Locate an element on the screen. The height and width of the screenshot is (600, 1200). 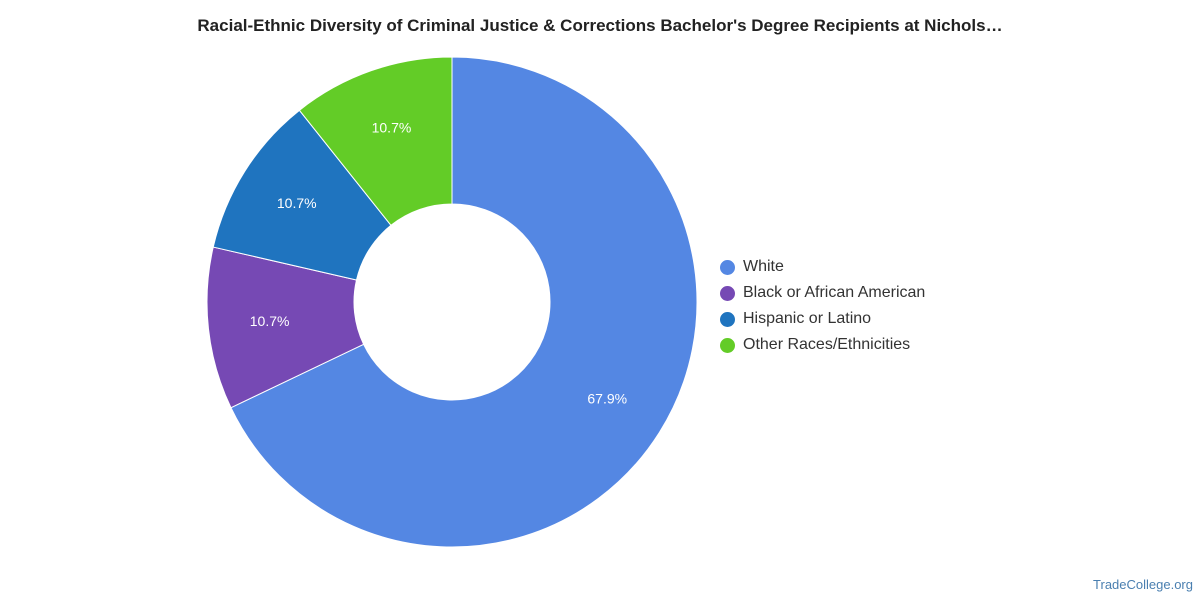
legend-item-black: Black or African American is located at coordinates (822, 293).